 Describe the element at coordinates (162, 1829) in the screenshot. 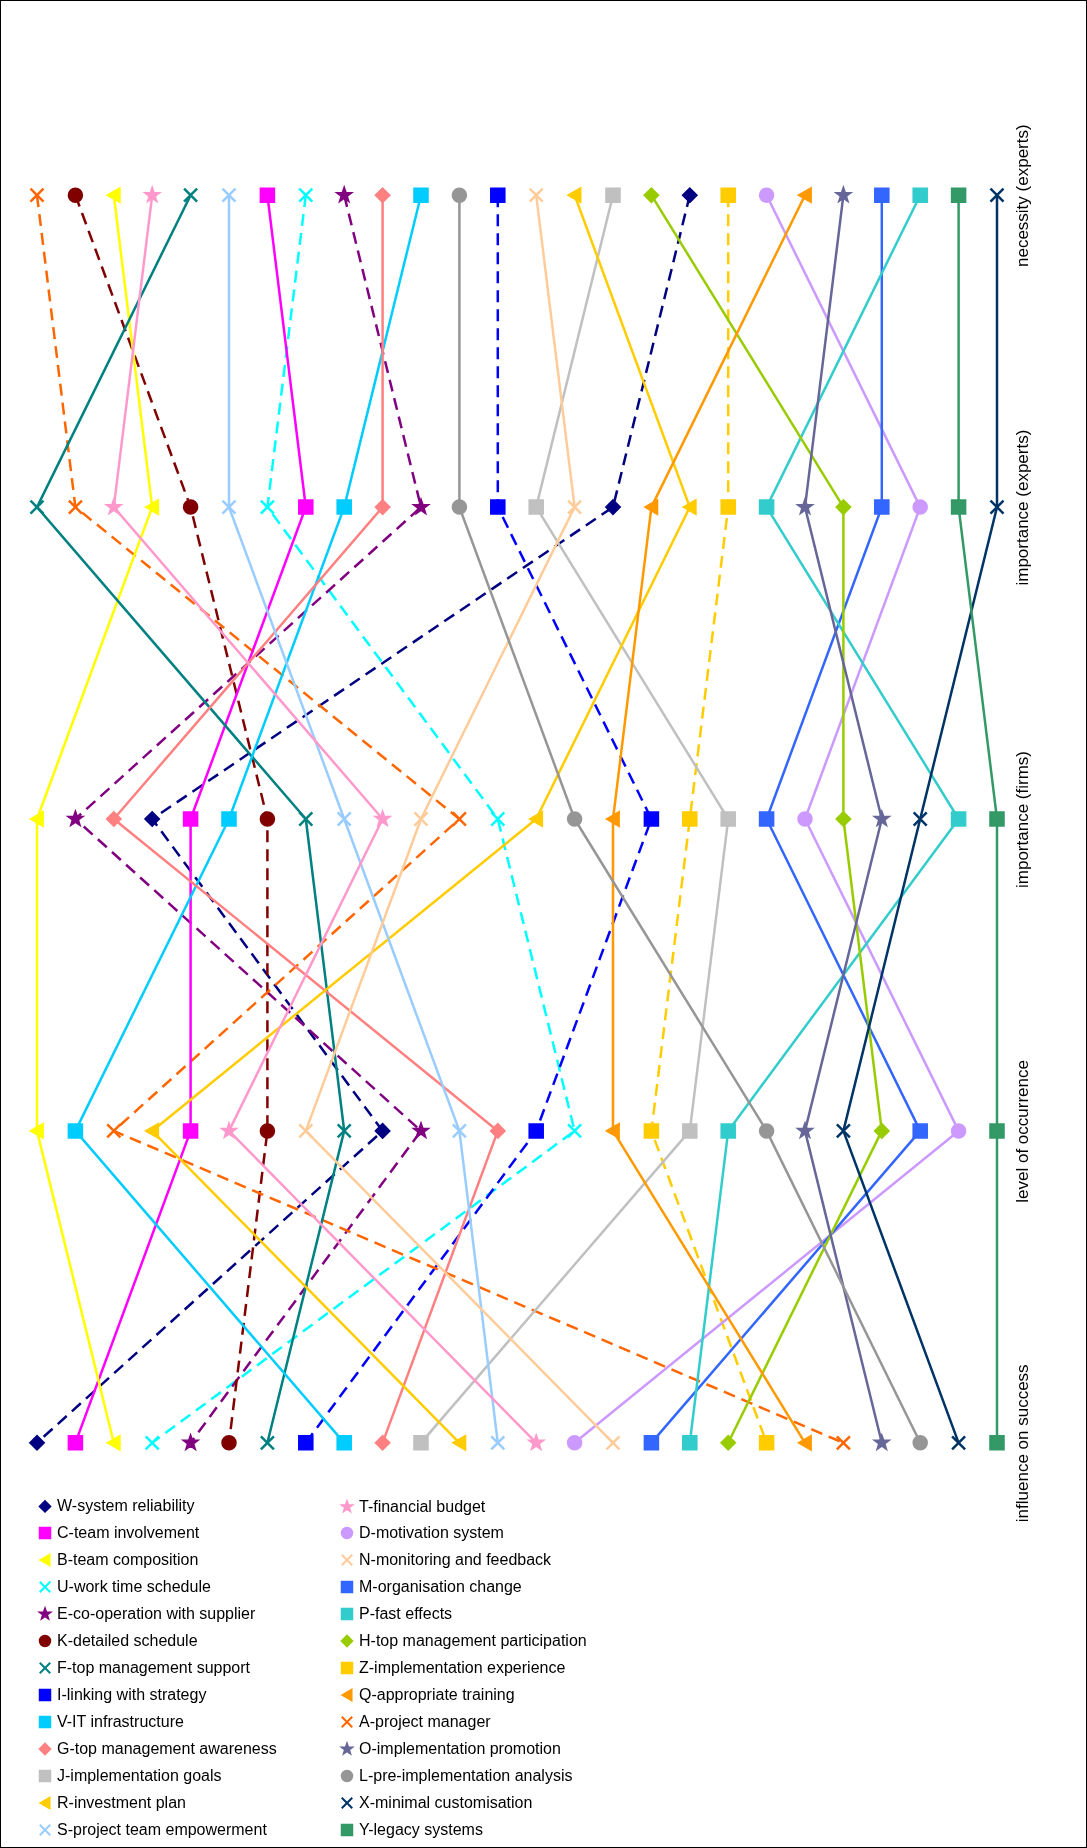

I see `legend-label: S-project team empowerment` at that location.